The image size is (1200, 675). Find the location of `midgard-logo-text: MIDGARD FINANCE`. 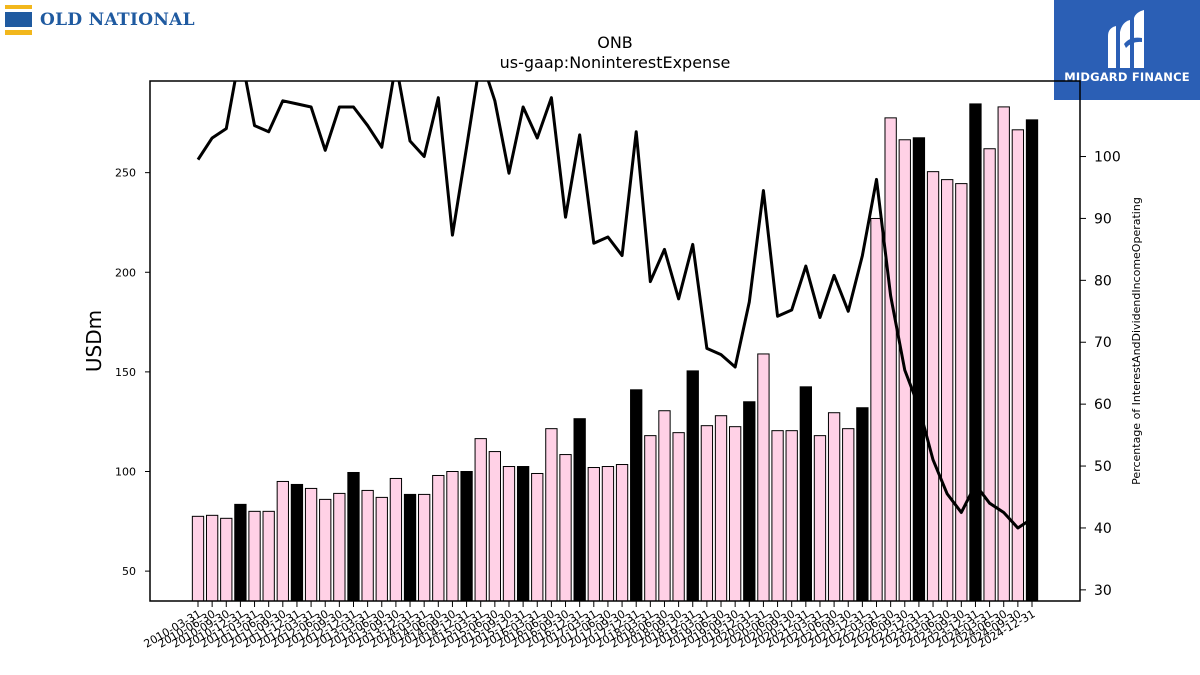

midgard-logo-text: MIDGARD FINANCE is located at coordinates (1127, 77).